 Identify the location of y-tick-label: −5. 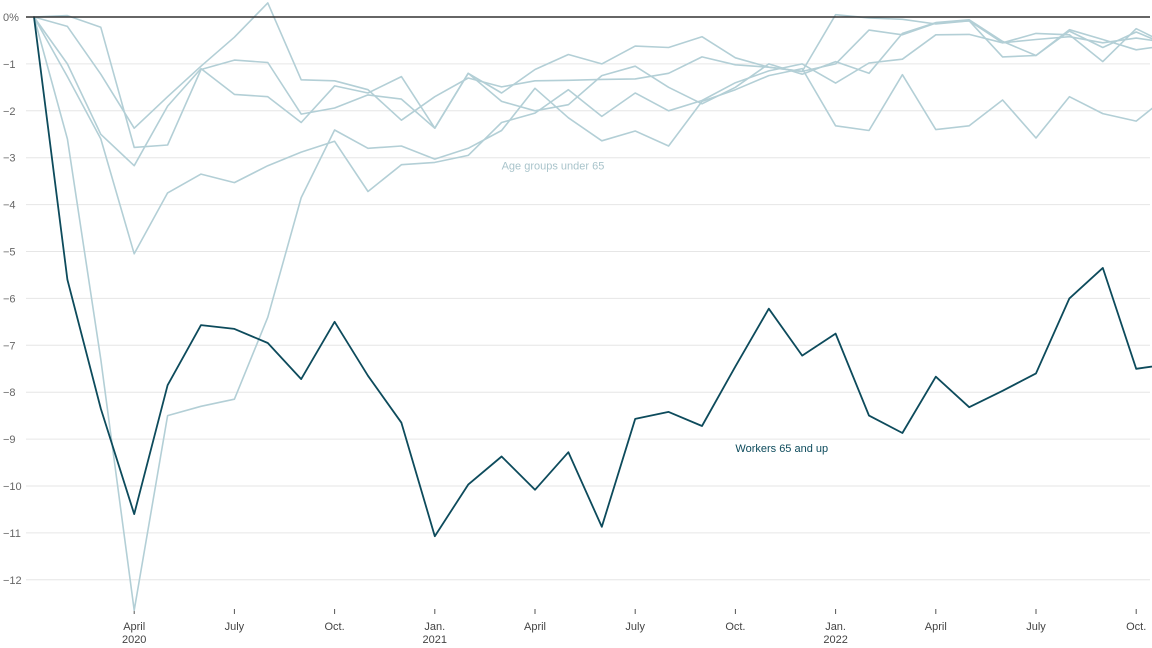
(9, 253).